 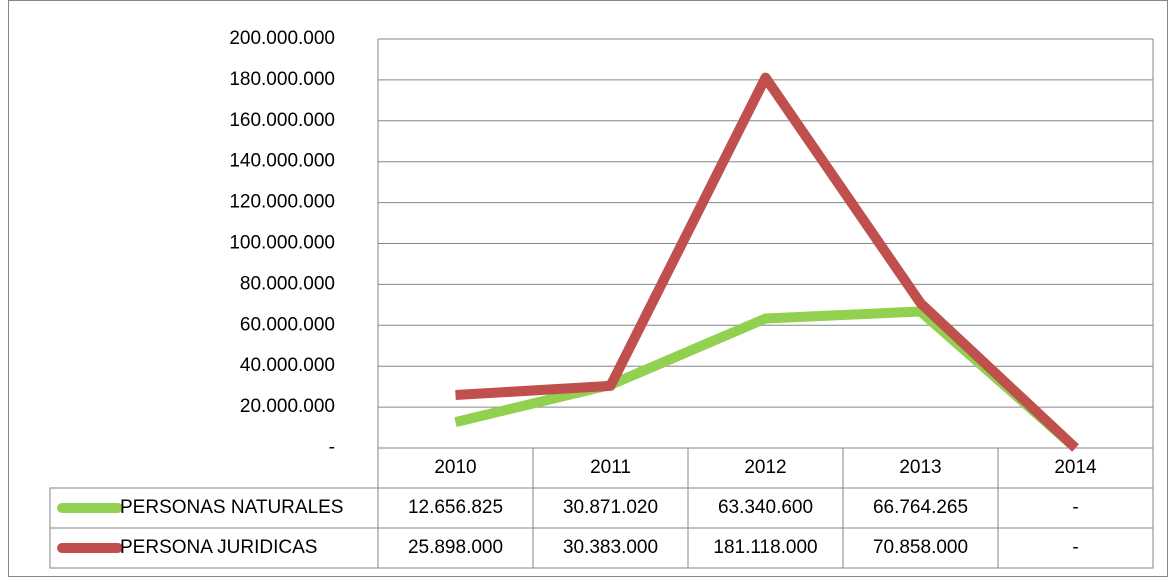 I want to click on x-tick-label: 2012, so click(x=765, y=467).